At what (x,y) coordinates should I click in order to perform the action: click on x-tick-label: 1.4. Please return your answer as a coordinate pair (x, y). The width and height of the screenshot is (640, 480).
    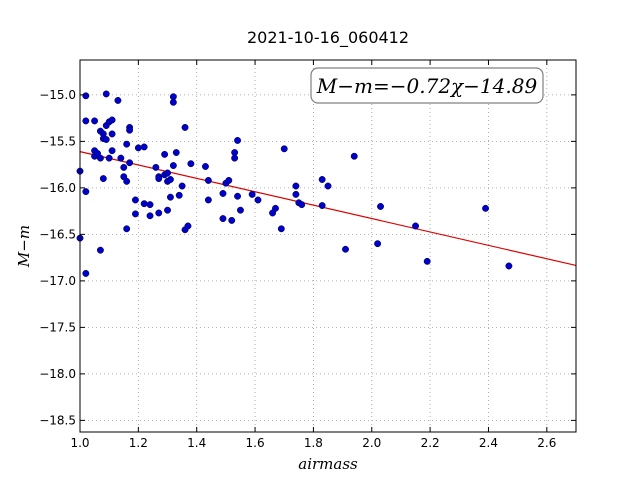
    Looking at the image, I should click on (196, 443).